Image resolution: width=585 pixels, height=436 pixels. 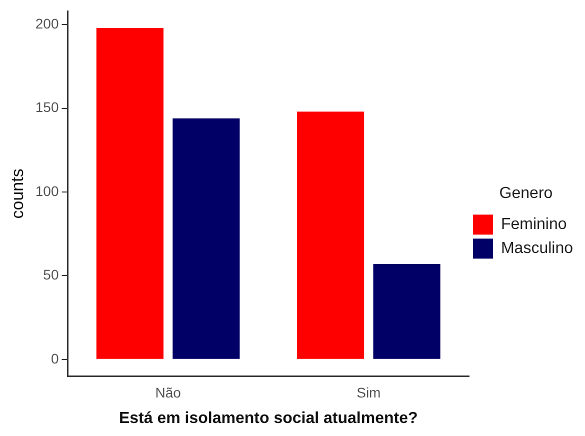 I want to click on x-axis-title: Está em isolamento social atualmente?, so click(x=268, y=418).